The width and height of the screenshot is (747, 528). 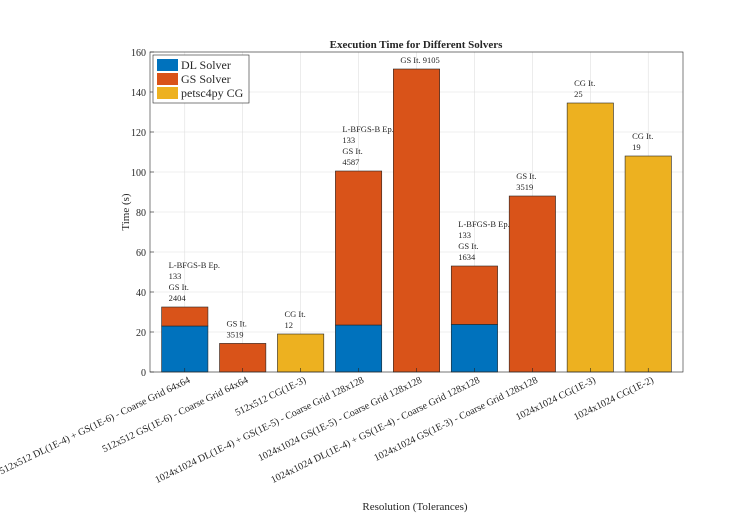 What do you see at coordinates (141, 333) in the screenshot?
I see `y-tick-label: 20` at bounding box center [141, 333].